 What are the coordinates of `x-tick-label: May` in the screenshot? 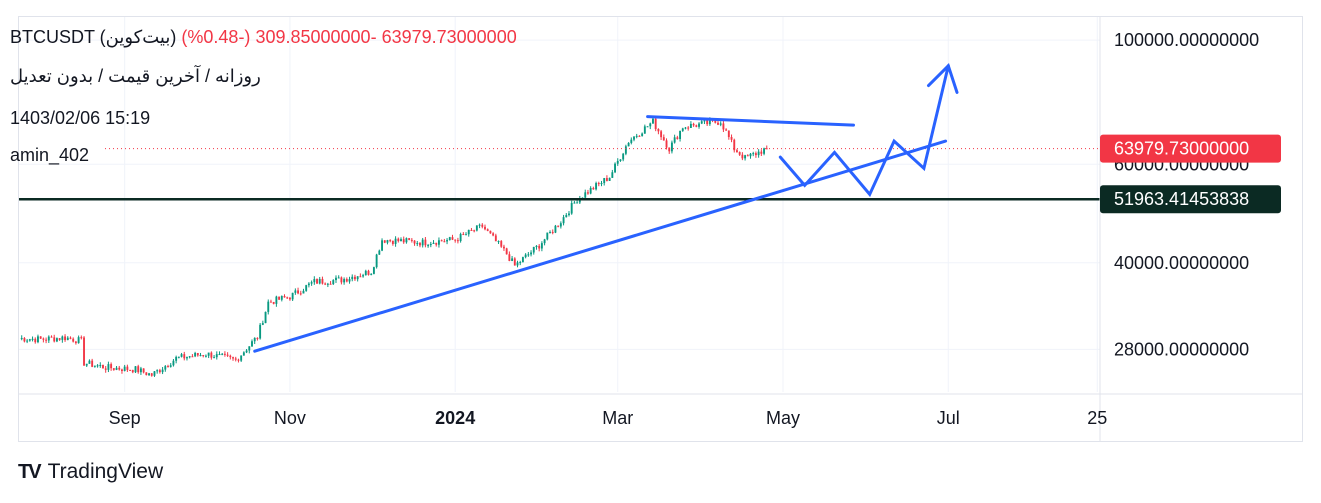 It's located at (783, 418).